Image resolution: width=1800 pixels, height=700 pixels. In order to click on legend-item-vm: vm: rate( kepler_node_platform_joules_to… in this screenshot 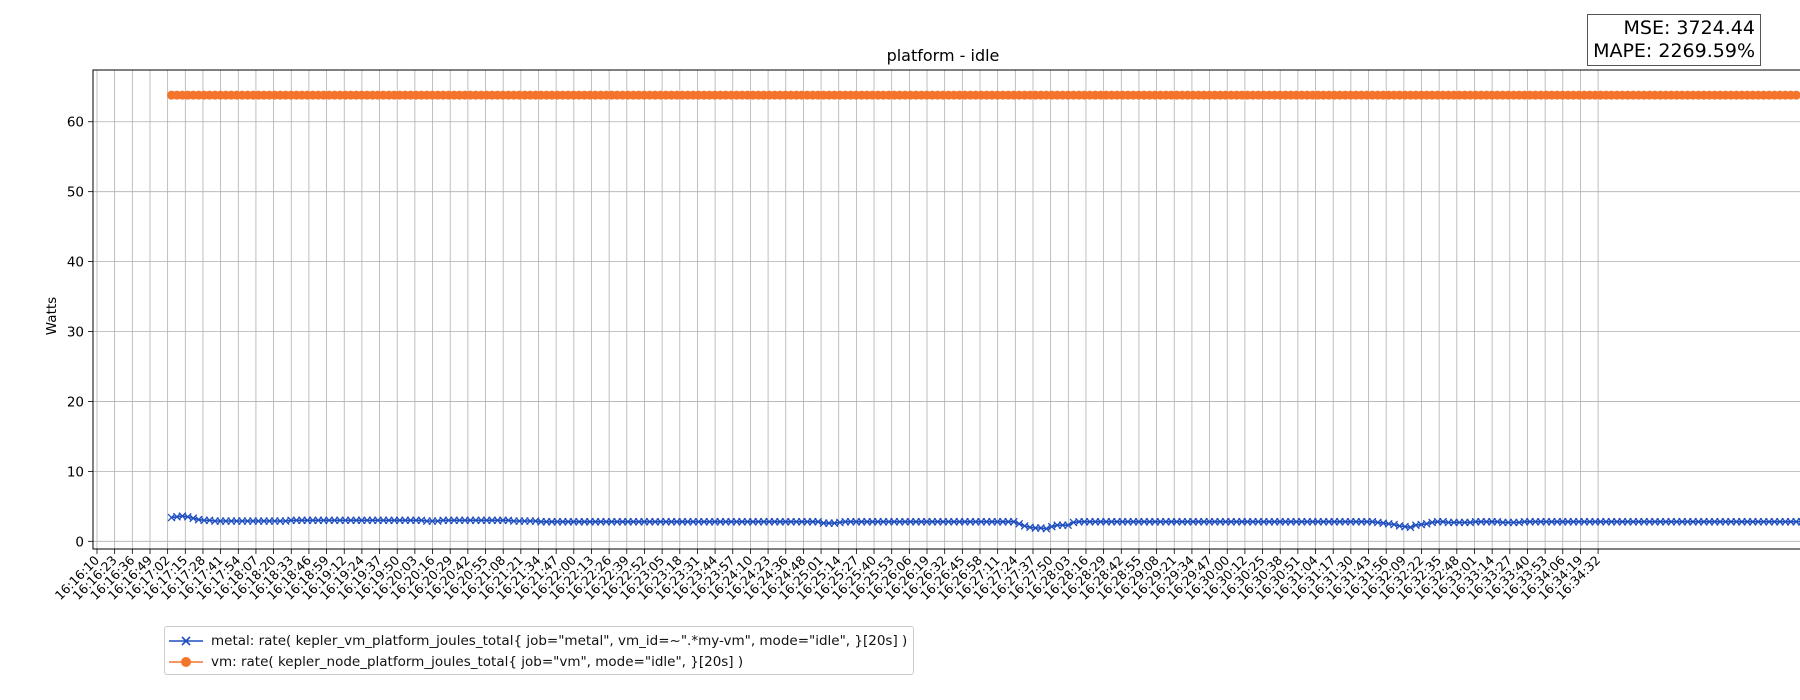, I will do `click(538, 661)`.